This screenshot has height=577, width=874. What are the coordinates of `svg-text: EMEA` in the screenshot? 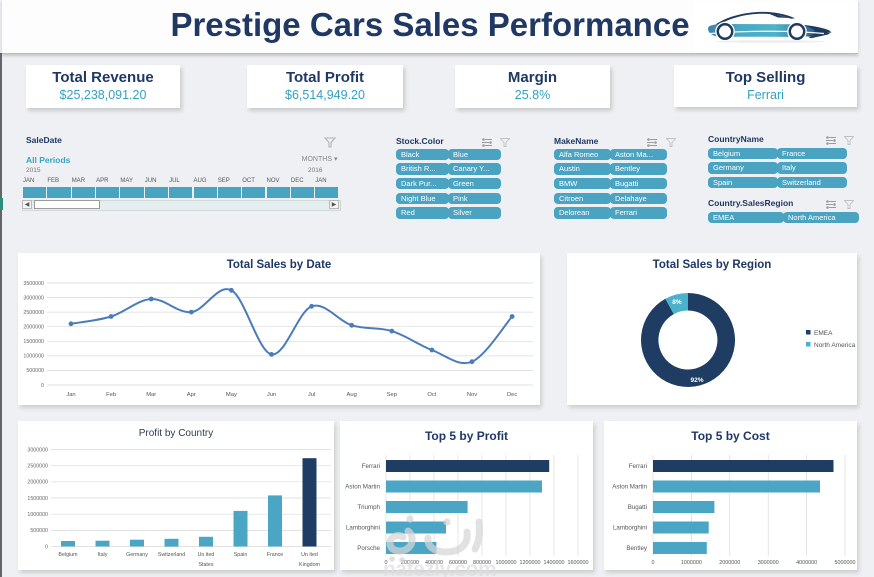 It's located at (823, 333).